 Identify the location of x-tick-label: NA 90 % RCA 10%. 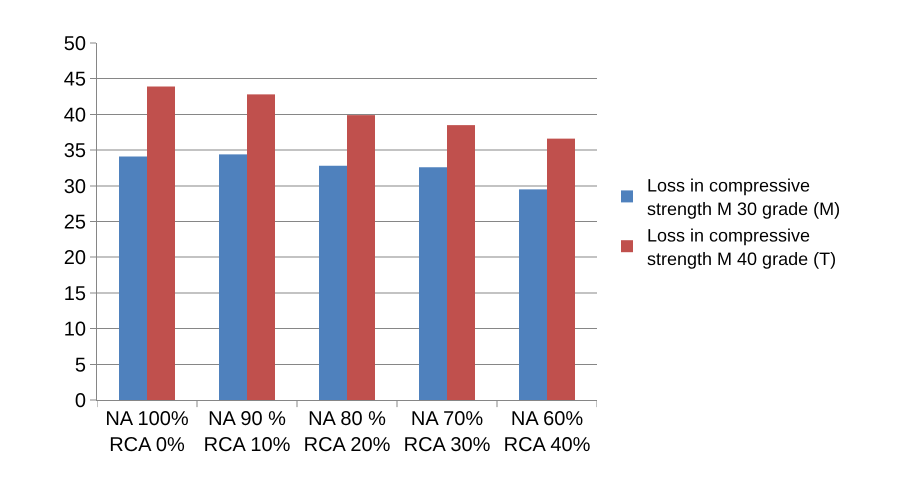
(247, 432).